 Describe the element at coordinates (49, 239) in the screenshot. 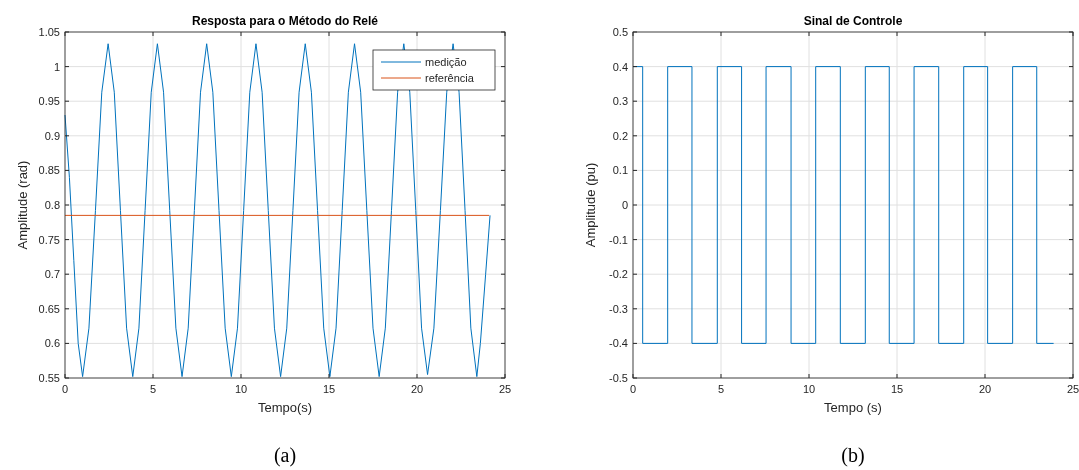

I see `y-tick-label: 0.75` at that location.